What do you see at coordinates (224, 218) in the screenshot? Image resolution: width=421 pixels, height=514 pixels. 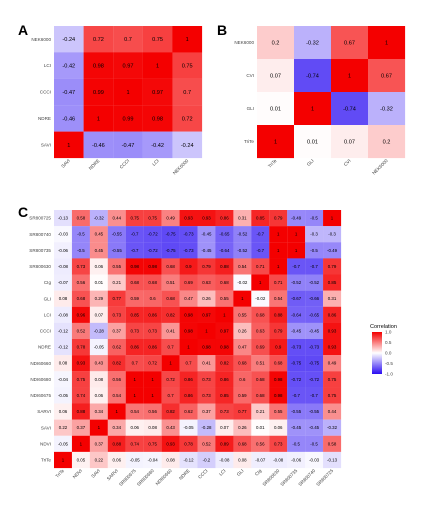 I see `cell-value-label: 0.86` at bounding box center [224, 218].